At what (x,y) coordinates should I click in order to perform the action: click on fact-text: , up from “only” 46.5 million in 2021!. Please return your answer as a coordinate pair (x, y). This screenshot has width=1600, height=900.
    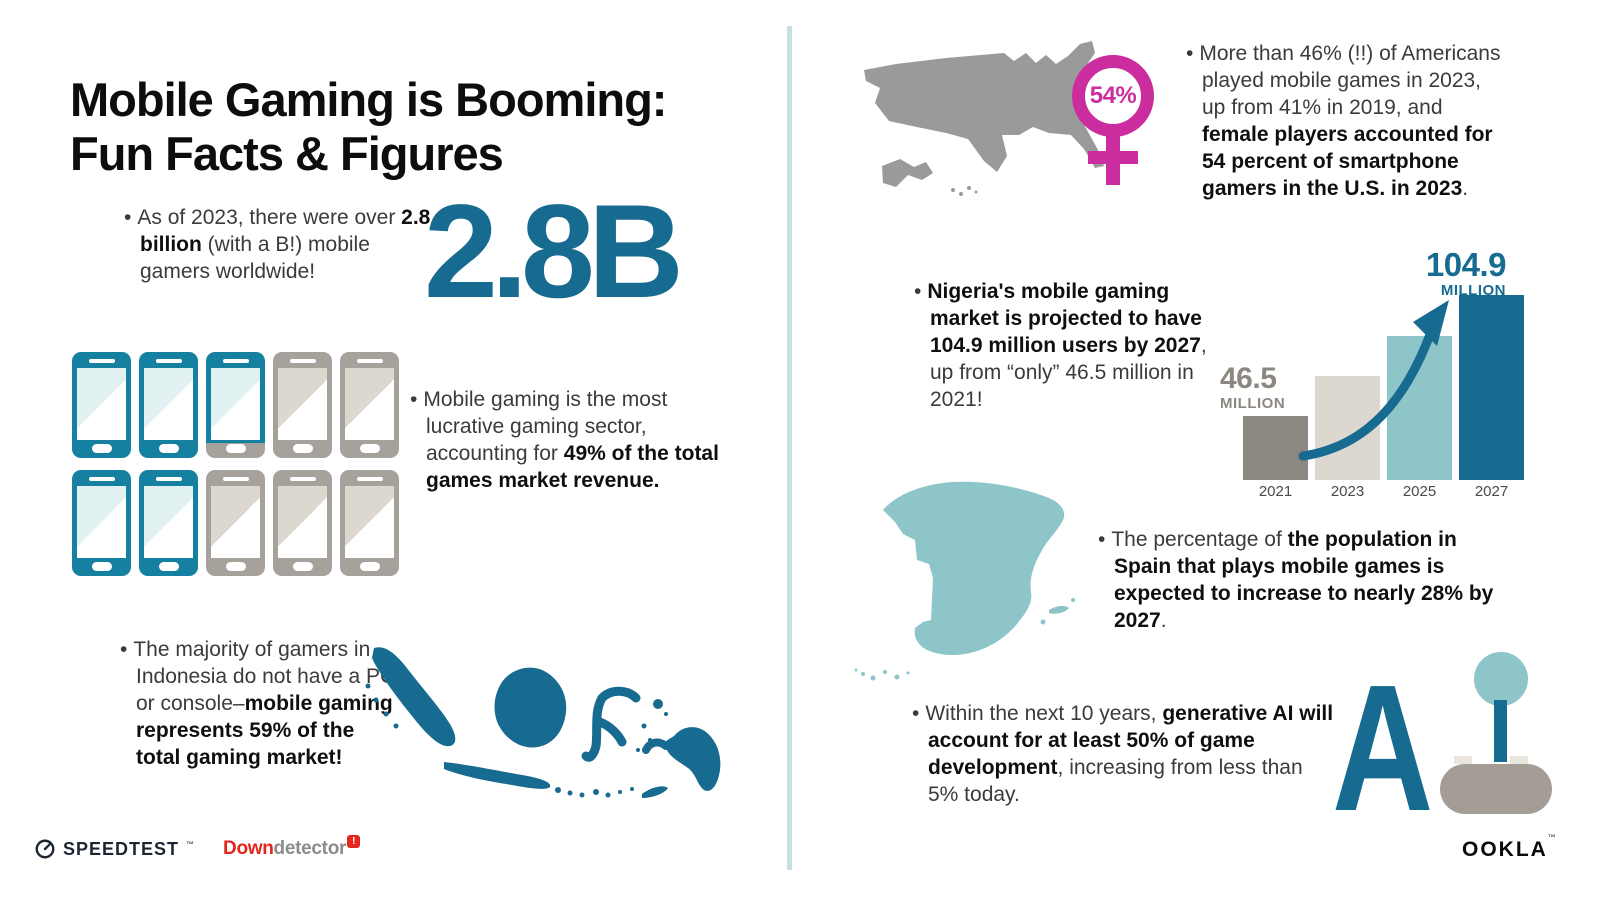
    Looking at the image, I should click on (1068, 373).